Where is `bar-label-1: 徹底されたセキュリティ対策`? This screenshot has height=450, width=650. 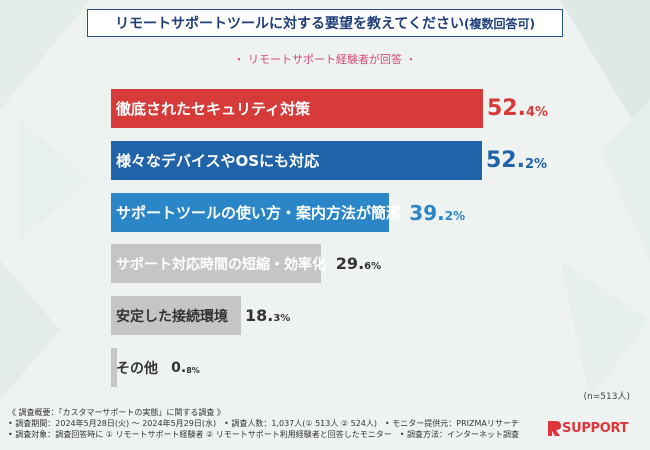 bar-label-1: 徹底されたセキュリティ対策 is located at coordinates (213, 109).